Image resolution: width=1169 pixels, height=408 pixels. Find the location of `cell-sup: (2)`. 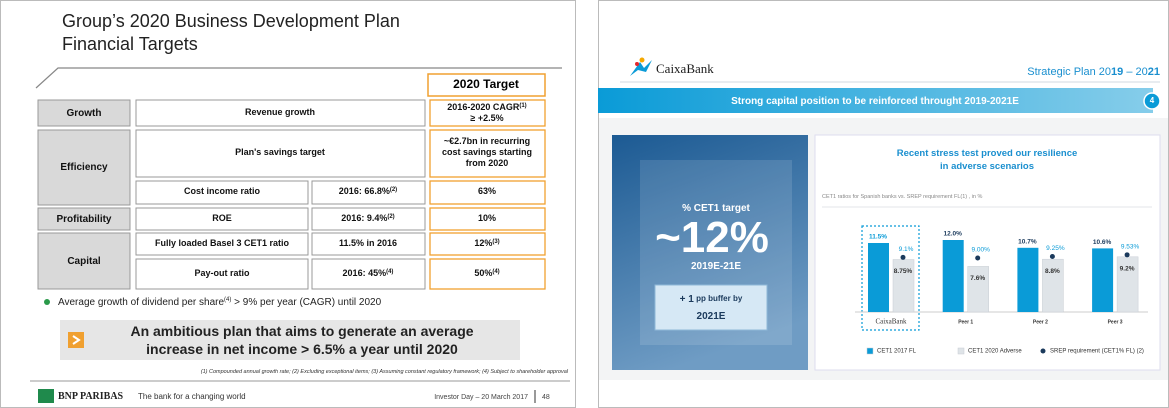

cell-sup: (2) is located at coordinates (390, 217).